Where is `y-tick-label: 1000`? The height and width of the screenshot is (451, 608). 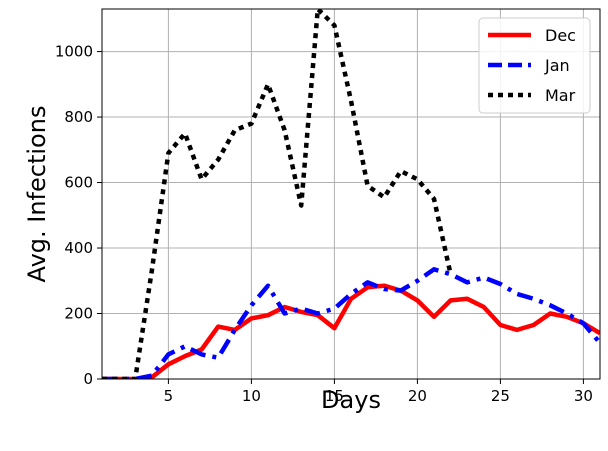 y-tick-label: 1000 is located at coordinates (74, 52).